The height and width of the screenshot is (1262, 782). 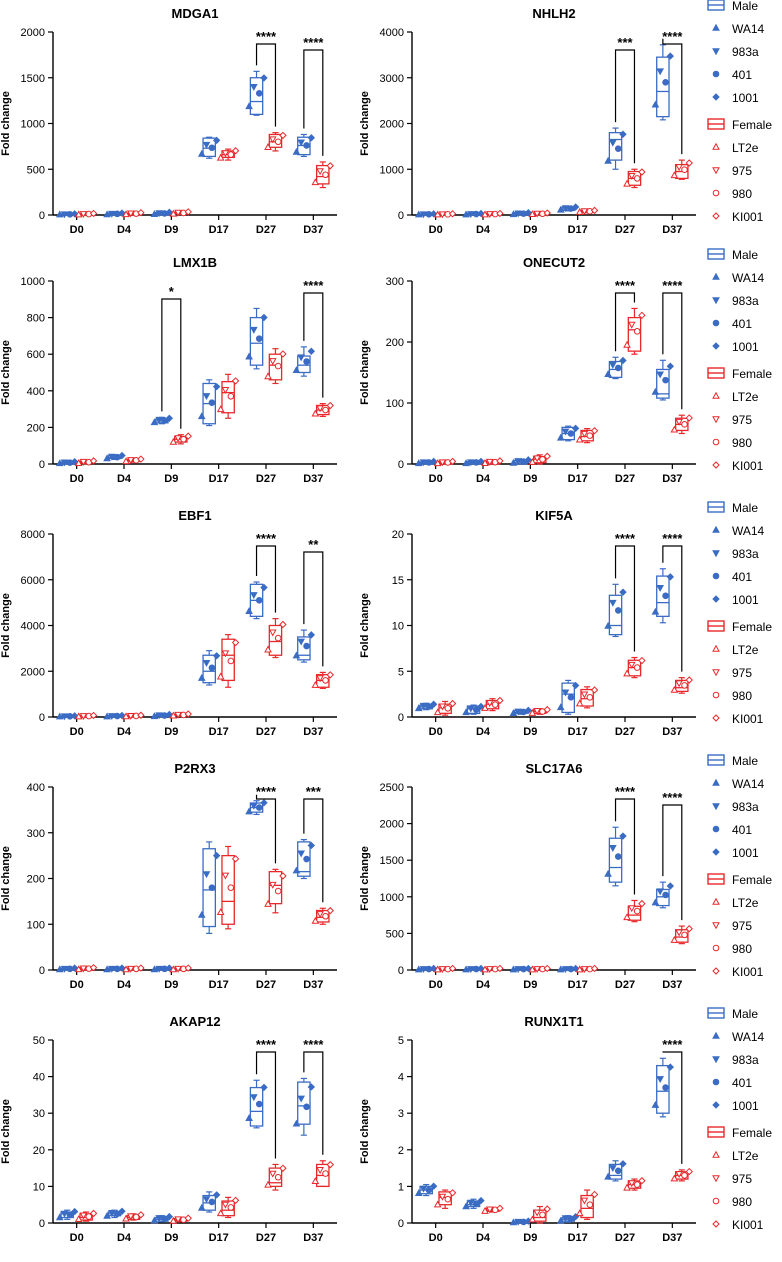 I want to click on legend-male-label: Male, so click(x=745, y=1014).